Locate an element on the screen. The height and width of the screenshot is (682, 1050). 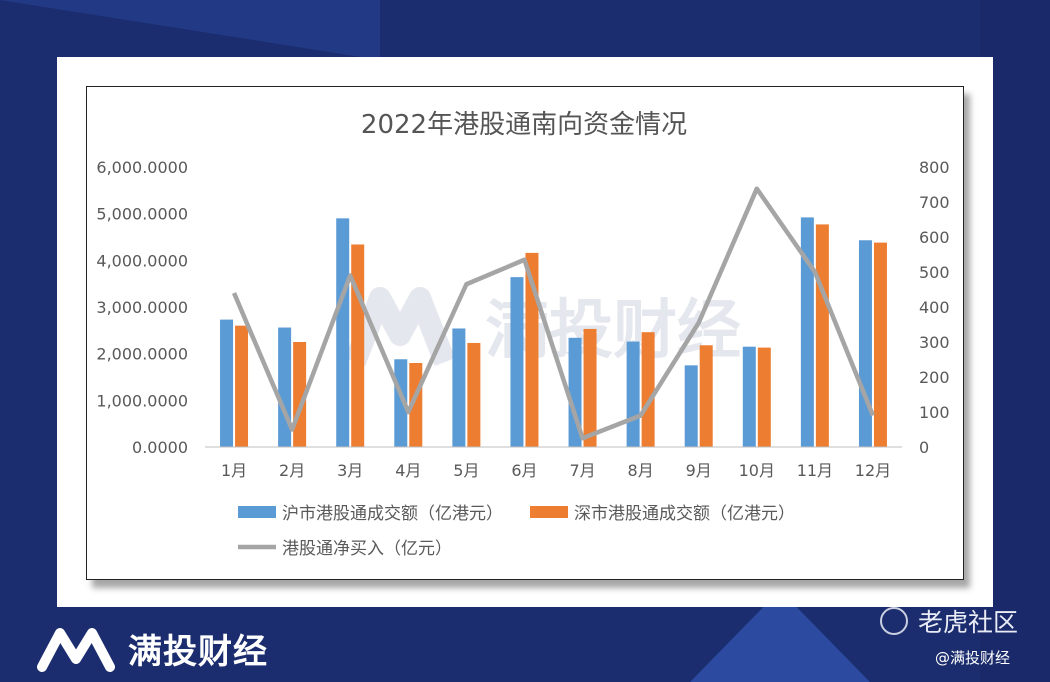
brand-name: 满投财经 is located at coordinates (198, 652).